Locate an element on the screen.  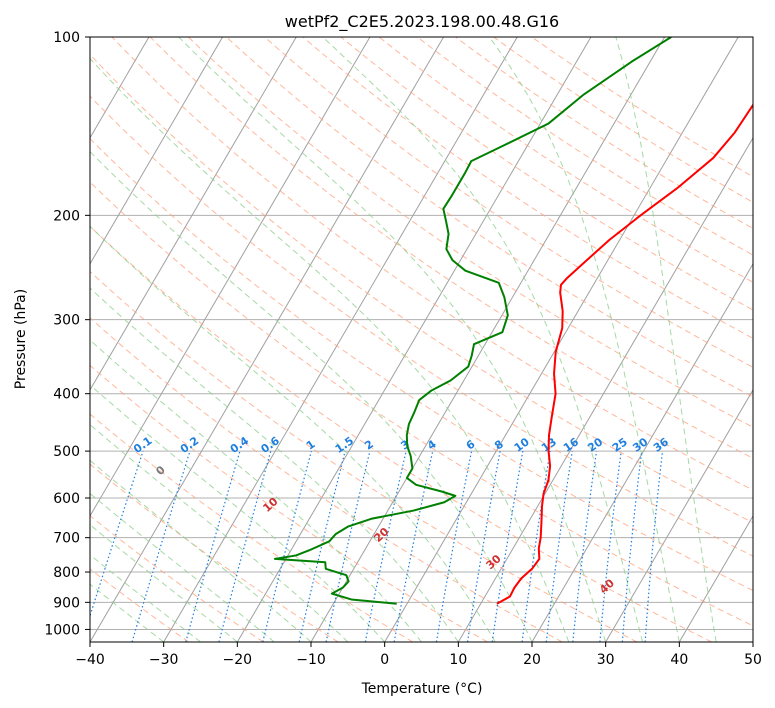
mixing-ratio-label: 4 is located at coordinates (432, 444).